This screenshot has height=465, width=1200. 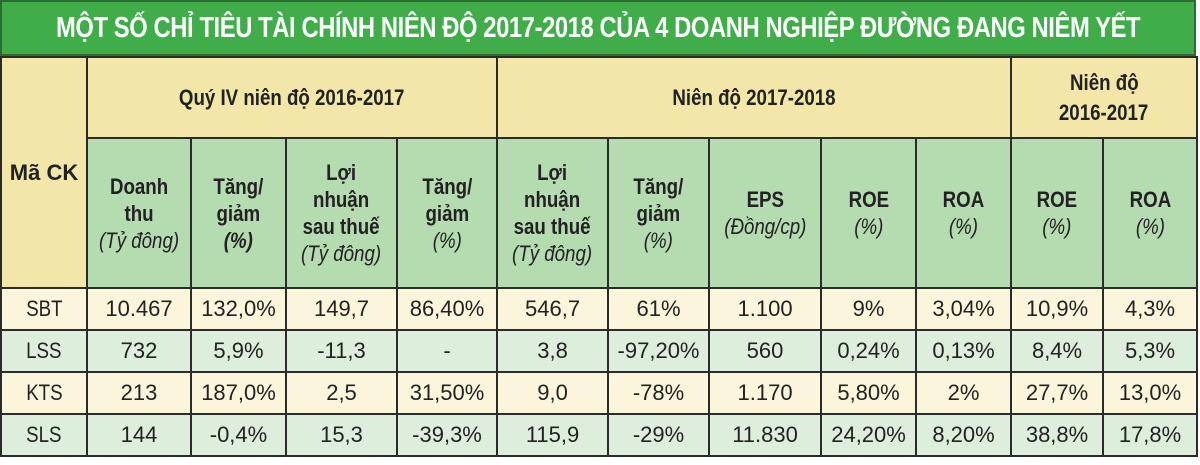 I want to click on cell-roa-2016-2017: 5,3%, so click(x=1150, y=351).